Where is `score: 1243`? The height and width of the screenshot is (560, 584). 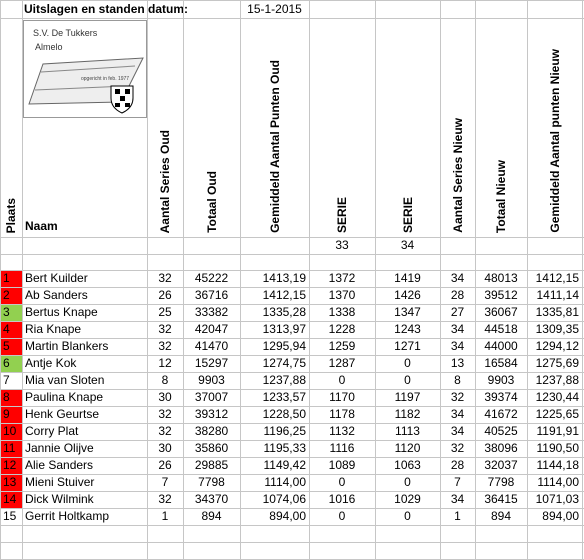
score: 1243 is located at coordinates (407, 329).